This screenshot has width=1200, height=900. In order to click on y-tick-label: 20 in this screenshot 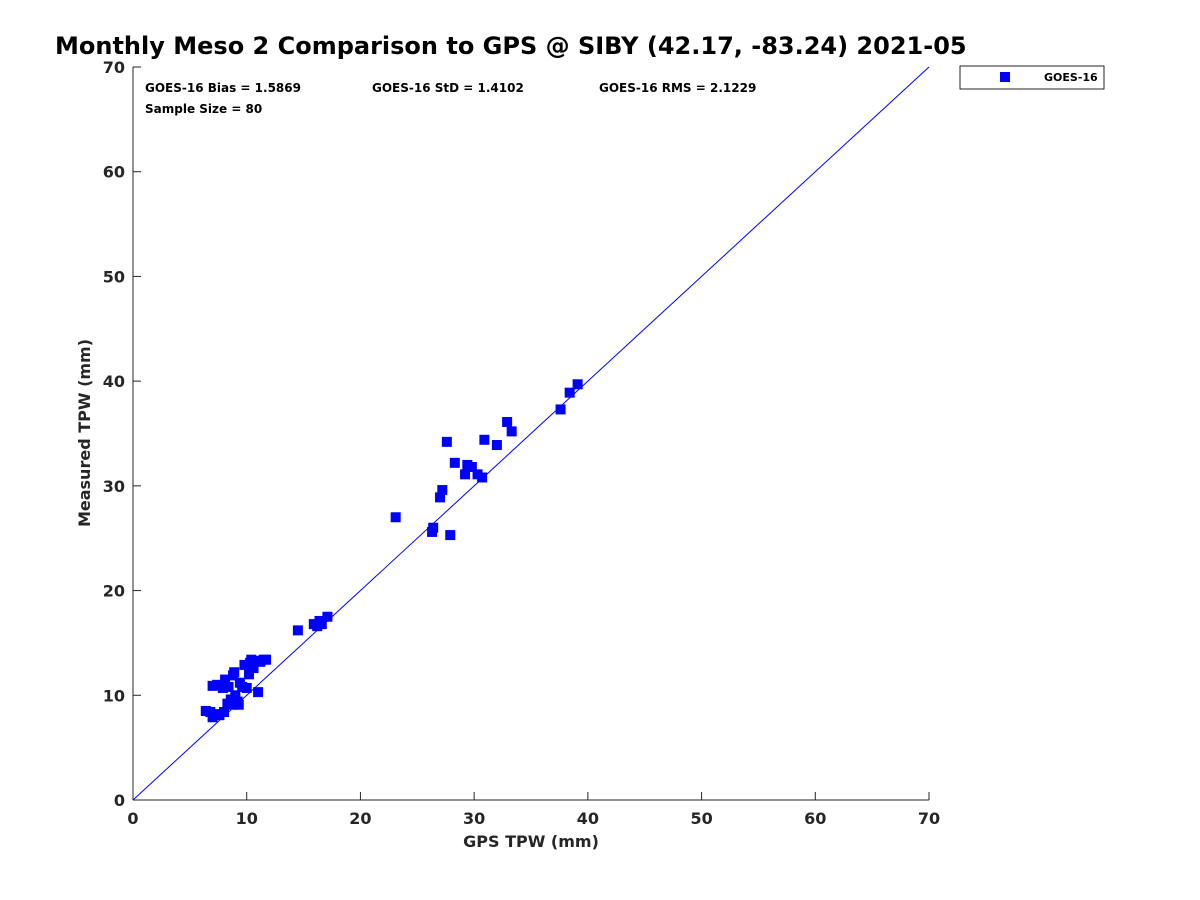, I will do `click(114, 591)`.